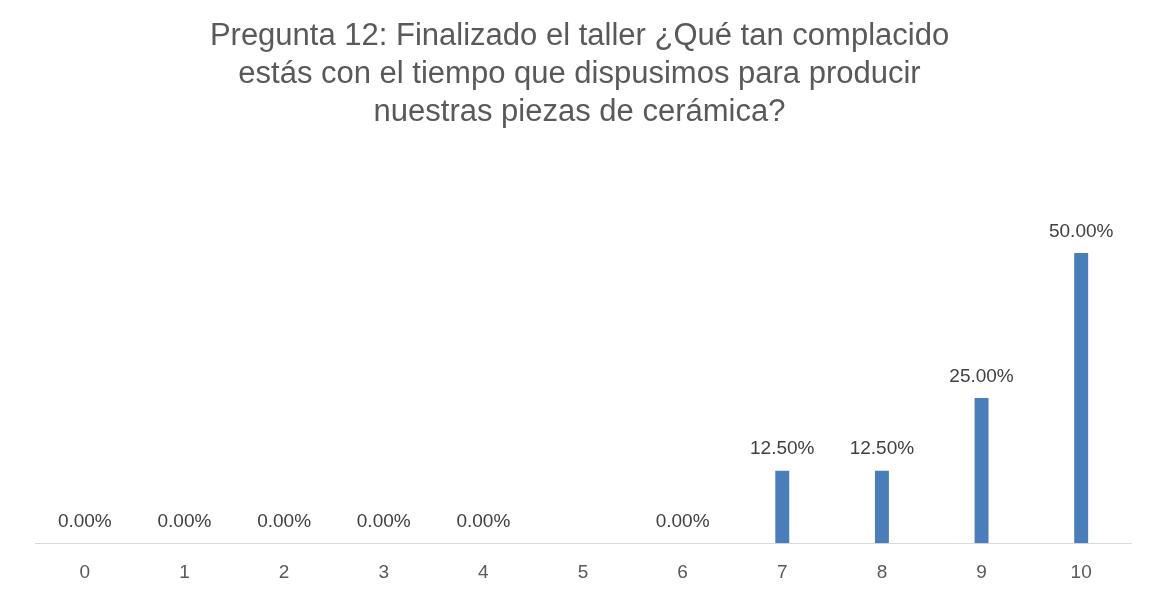 The height and width of the screenshot is (606, 1159). Describe the element at coordinates (384, 571) in the screenshot. I see `x-tick-label: 3` at that location.